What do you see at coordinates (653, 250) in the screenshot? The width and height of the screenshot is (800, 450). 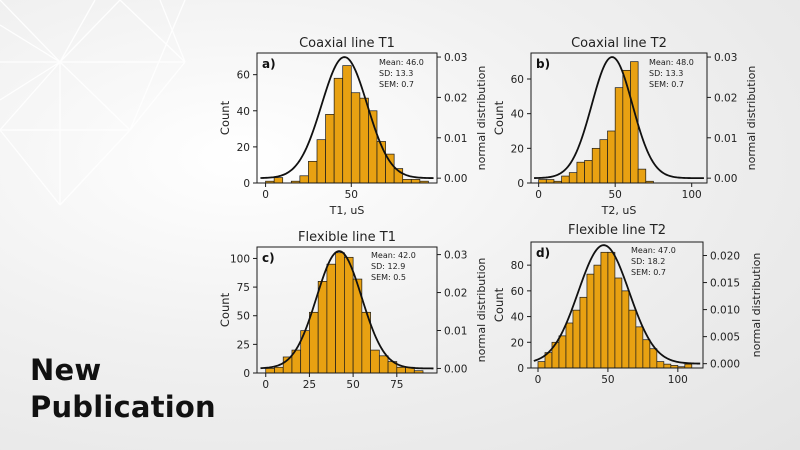 I see `stats-annotation: Mean: 47.0` at bounding box center [653, 250].